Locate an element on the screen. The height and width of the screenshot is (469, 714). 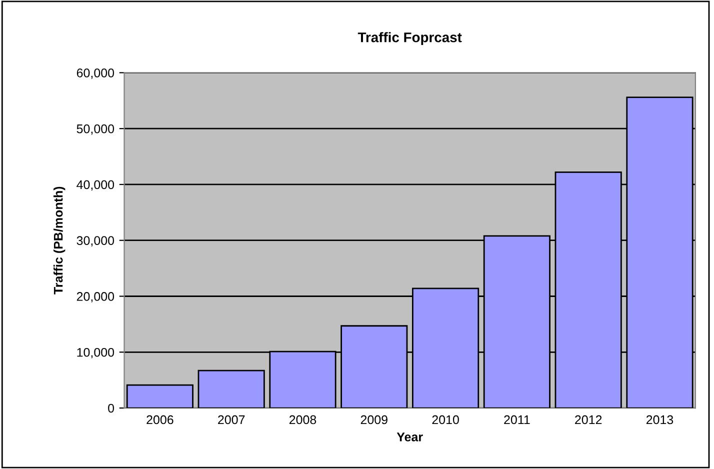
x-tick-label: 2010 is located at coordinates (445, 419).